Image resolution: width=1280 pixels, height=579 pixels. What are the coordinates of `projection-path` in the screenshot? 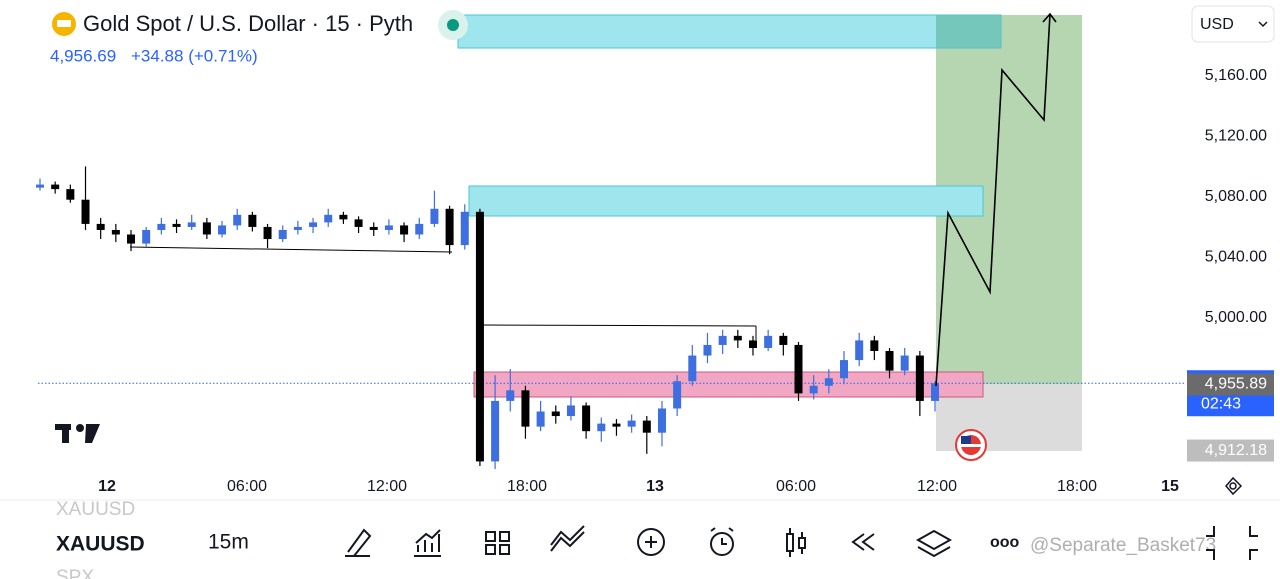 It's located at (993, 200).